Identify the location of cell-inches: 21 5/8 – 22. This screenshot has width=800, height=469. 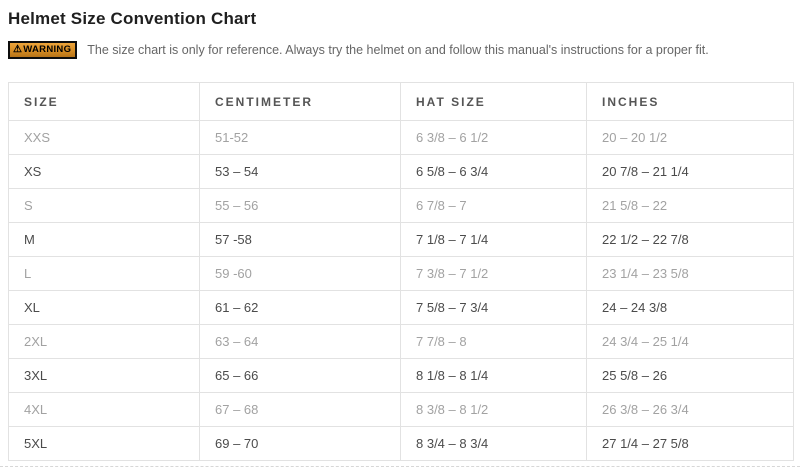
(690, 205).